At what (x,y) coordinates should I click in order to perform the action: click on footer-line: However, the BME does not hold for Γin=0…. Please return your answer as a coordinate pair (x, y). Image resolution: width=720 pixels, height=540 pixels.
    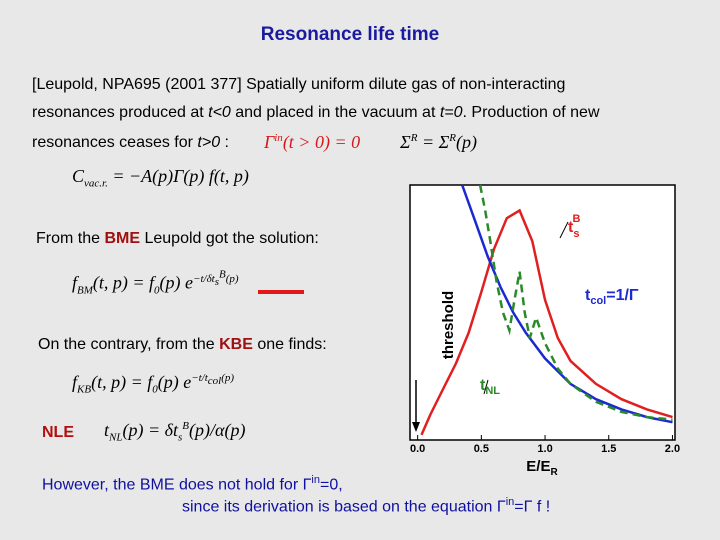
    Looking at the image, I should click on (192, 484).